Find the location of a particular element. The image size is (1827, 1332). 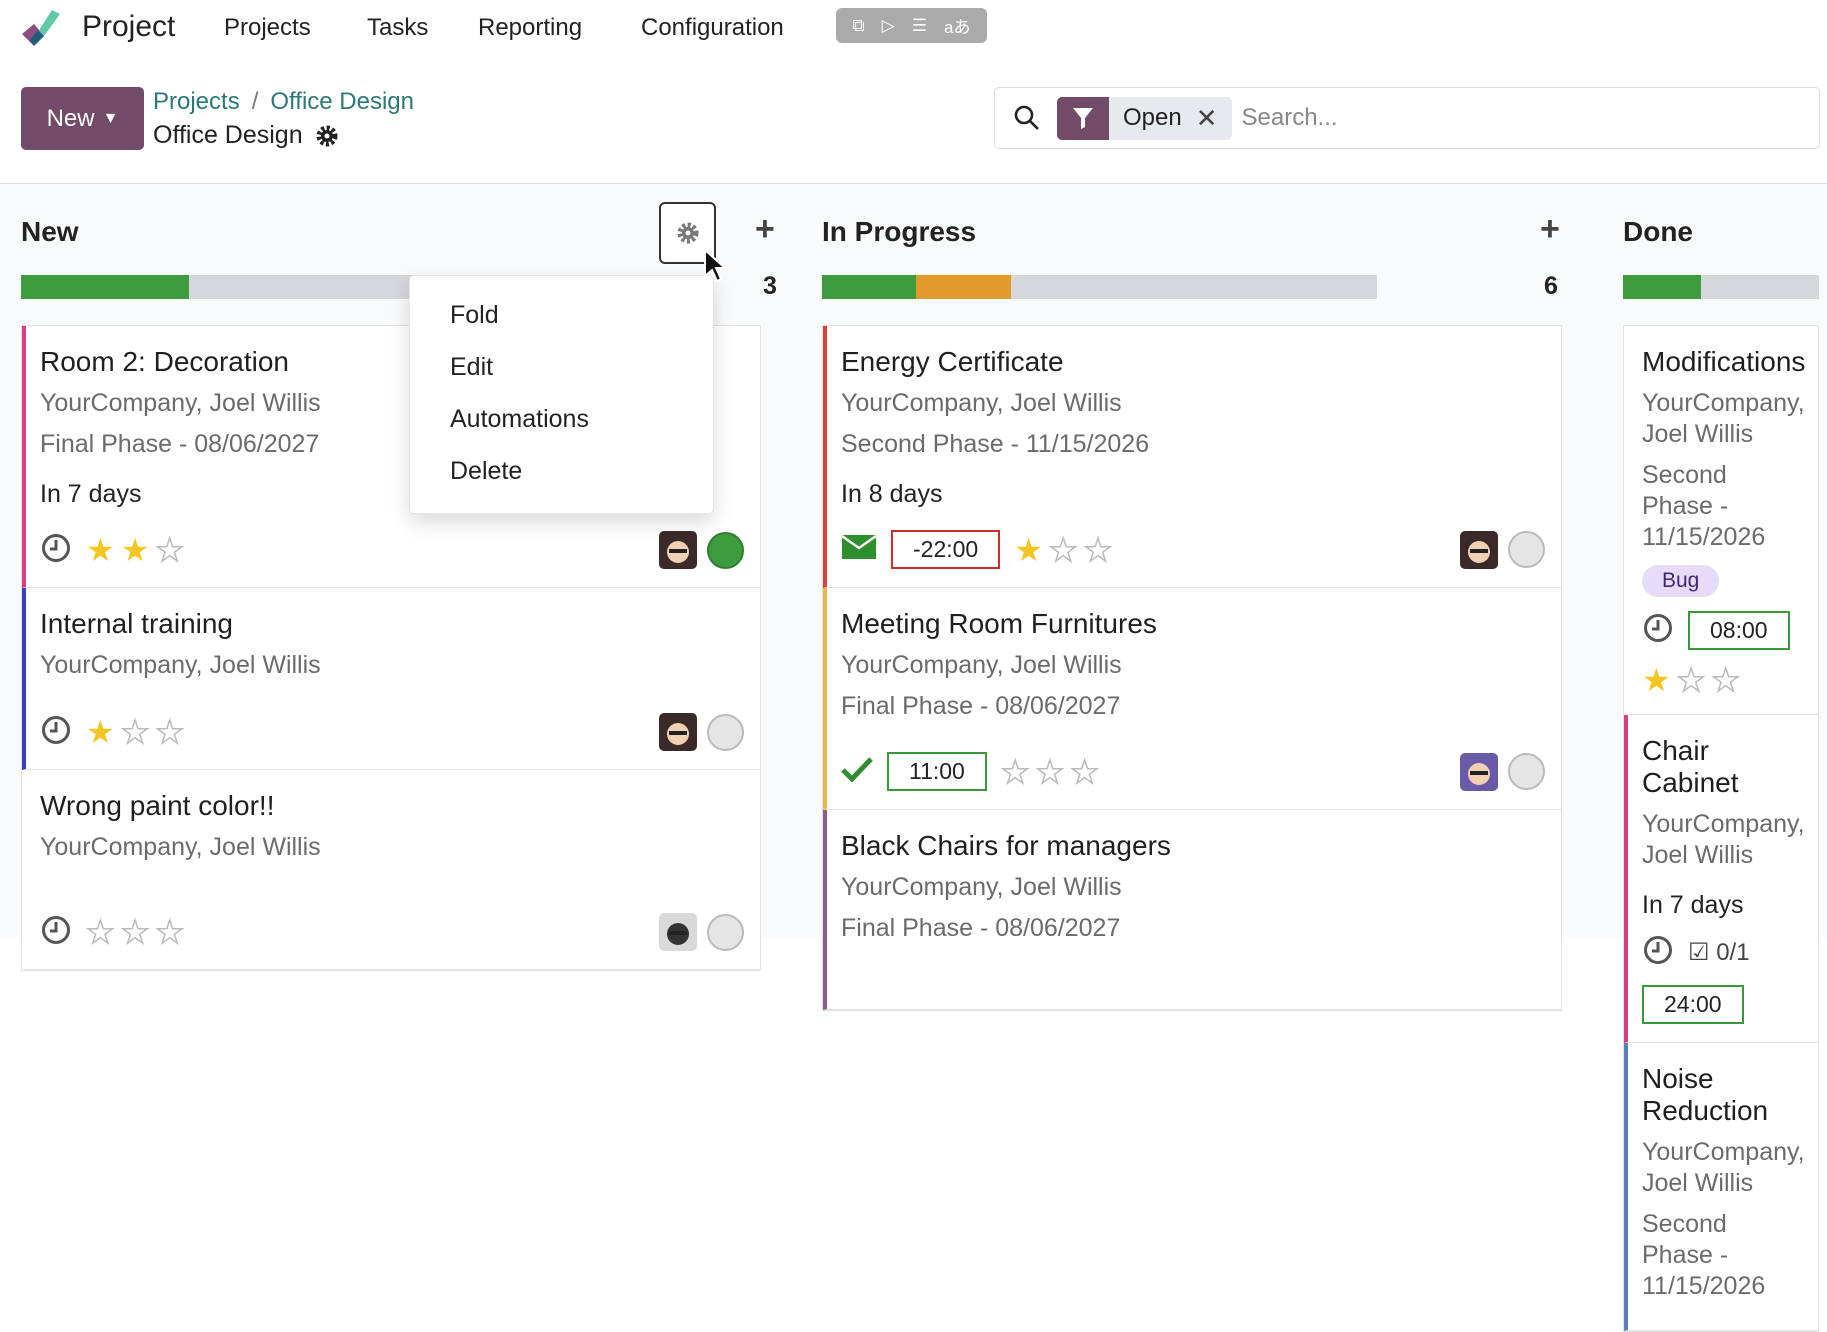

column-title: Done is located at coordinates (1658, 231).